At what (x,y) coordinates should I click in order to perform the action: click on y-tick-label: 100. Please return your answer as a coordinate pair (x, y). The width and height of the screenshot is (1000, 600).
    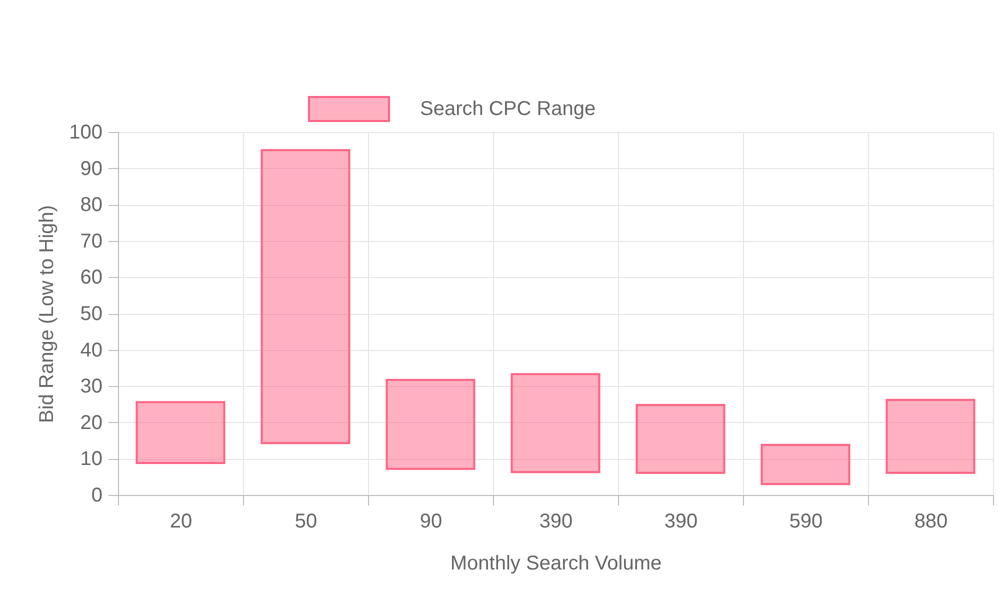
    Looking at the image, I should click on (85, 133).